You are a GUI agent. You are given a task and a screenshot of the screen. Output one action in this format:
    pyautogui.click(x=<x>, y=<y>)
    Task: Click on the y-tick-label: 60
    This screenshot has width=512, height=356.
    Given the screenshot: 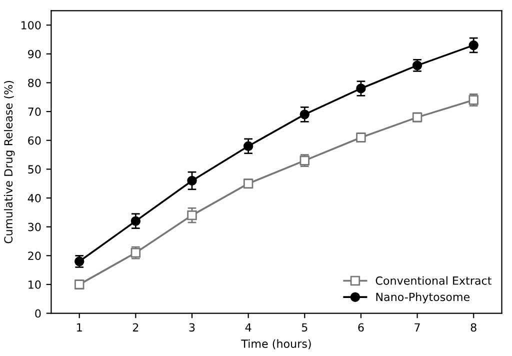 What is the action you would take?
    pyautogui.click(x=34, y=140)
    